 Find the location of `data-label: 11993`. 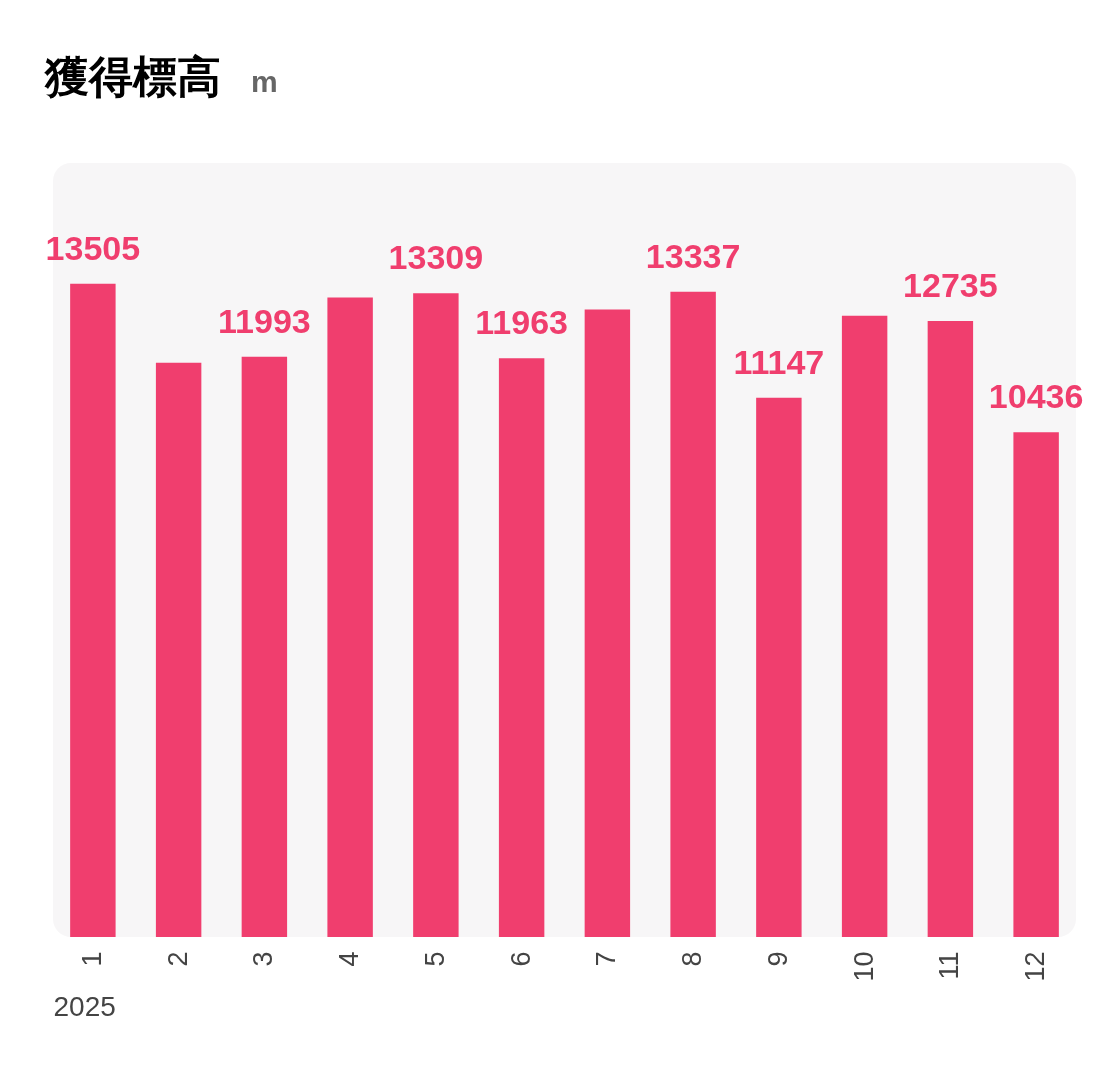

data-label: 11993 is located at coordinates (264, 320).